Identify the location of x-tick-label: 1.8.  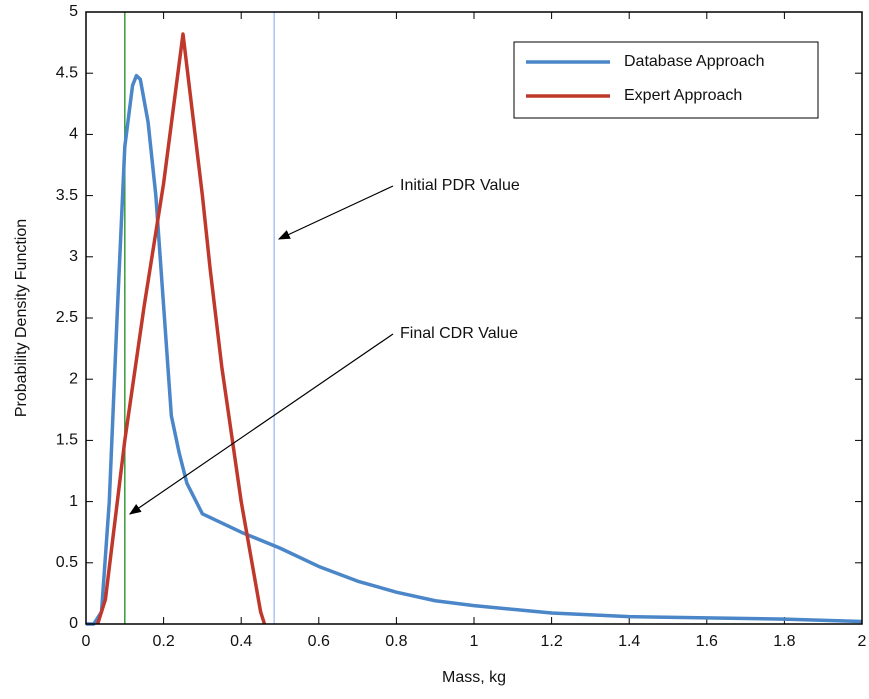
(784, 641).